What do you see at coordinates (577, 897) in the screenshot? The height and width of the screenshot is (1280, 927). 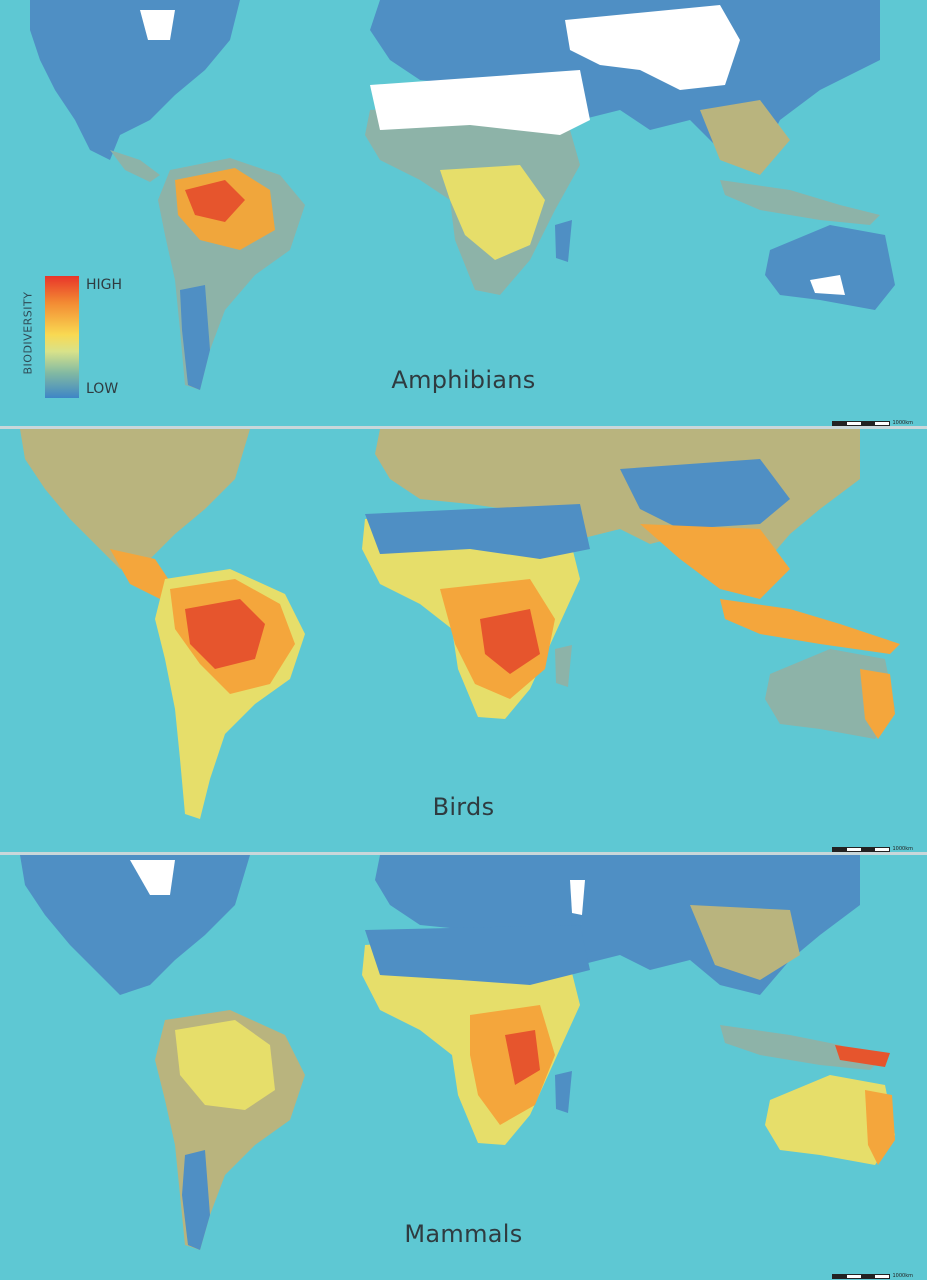 I see `caspian-no-data` at bounding box center [577, 897].